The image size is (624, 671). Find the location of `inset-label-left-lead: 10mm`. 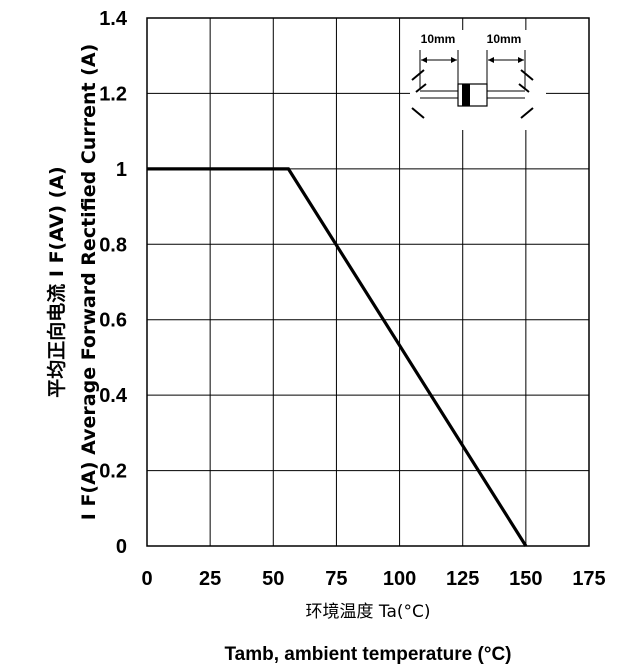

inset-label-left-lead: 10mm is located at coordinates (438, 39).